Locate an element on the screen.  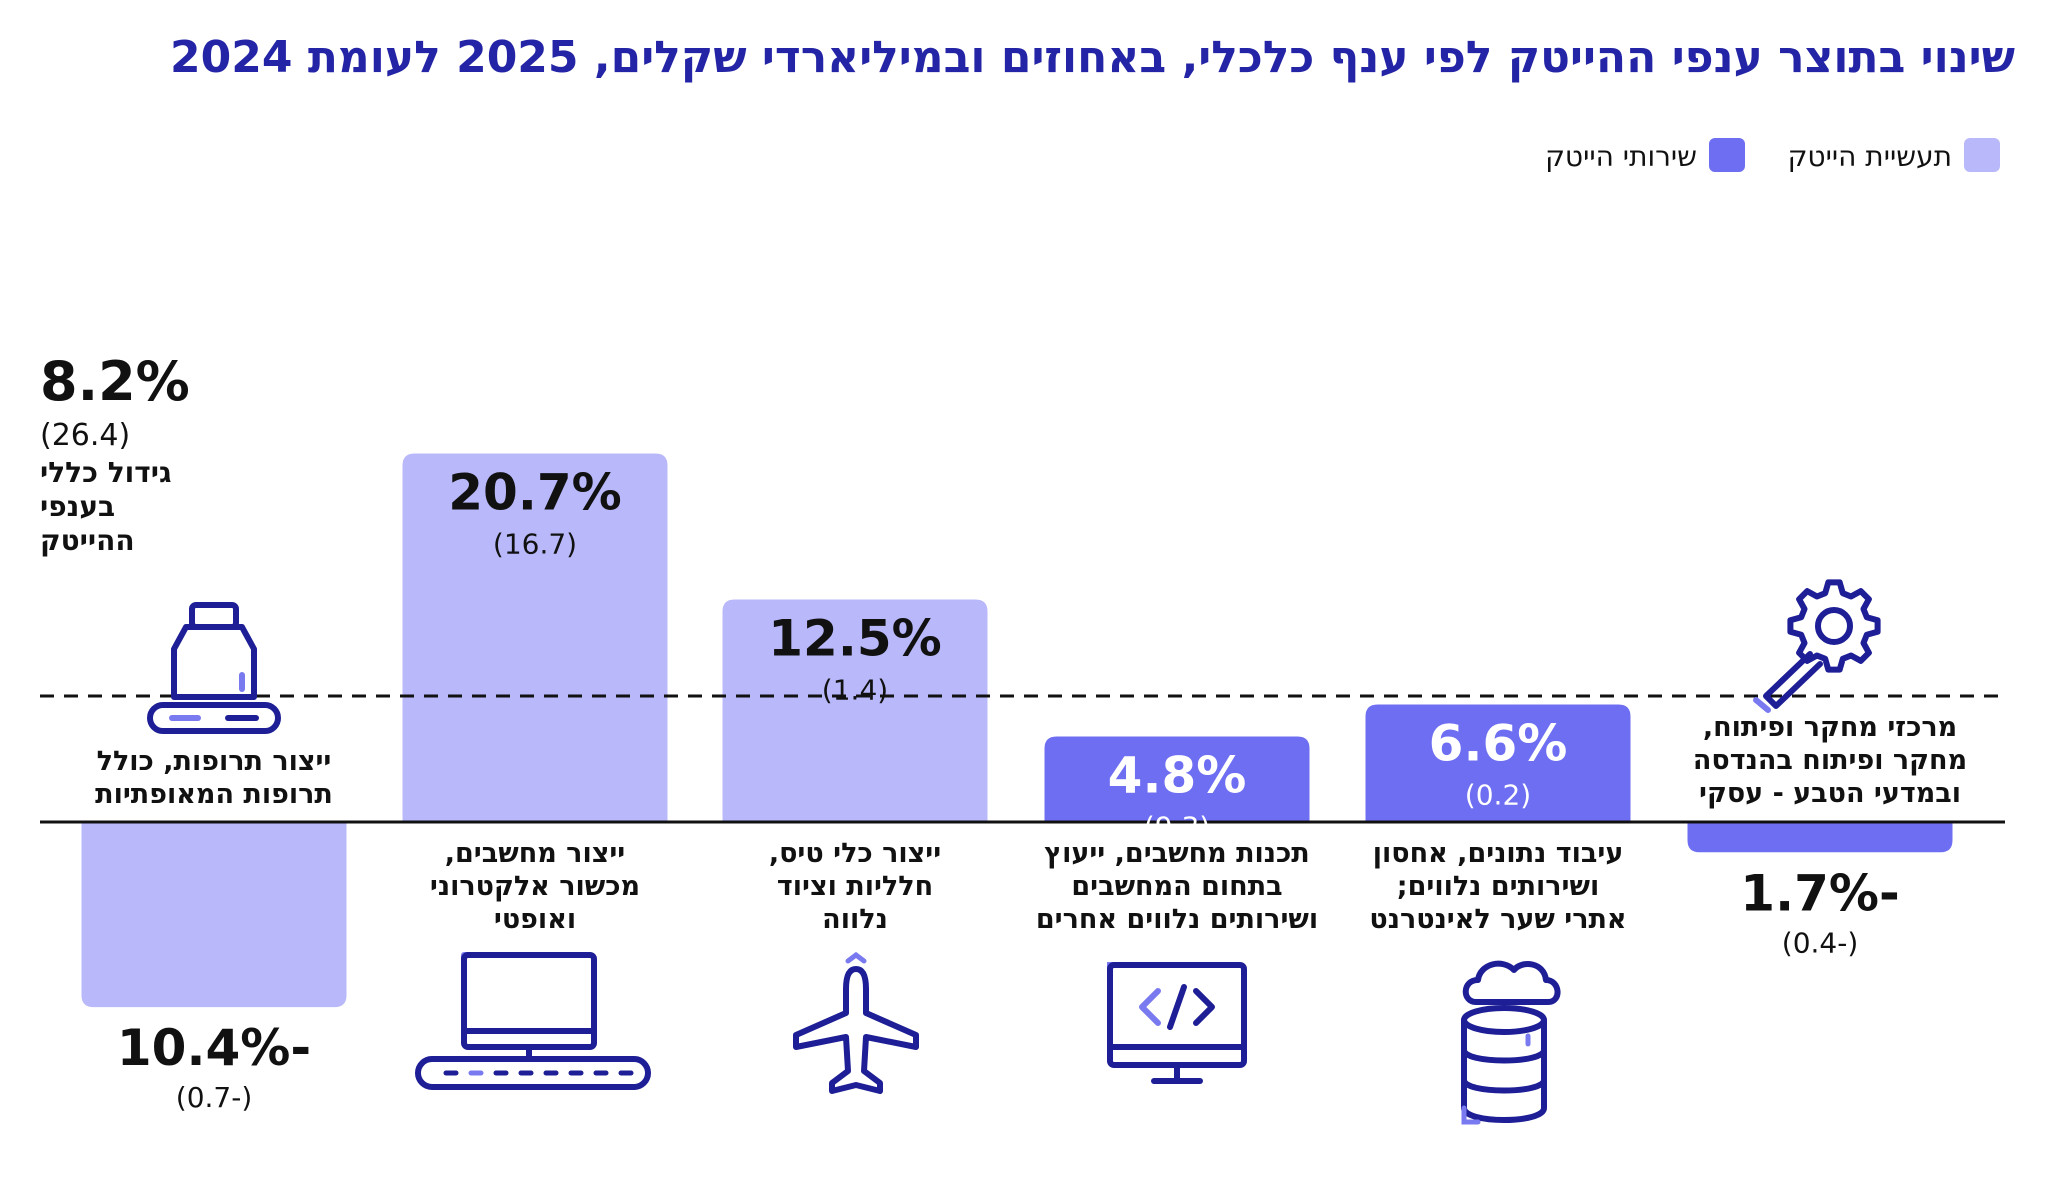
category-label-line: אתרי שער לאינטרנט is located at coordinates (1497, 919).